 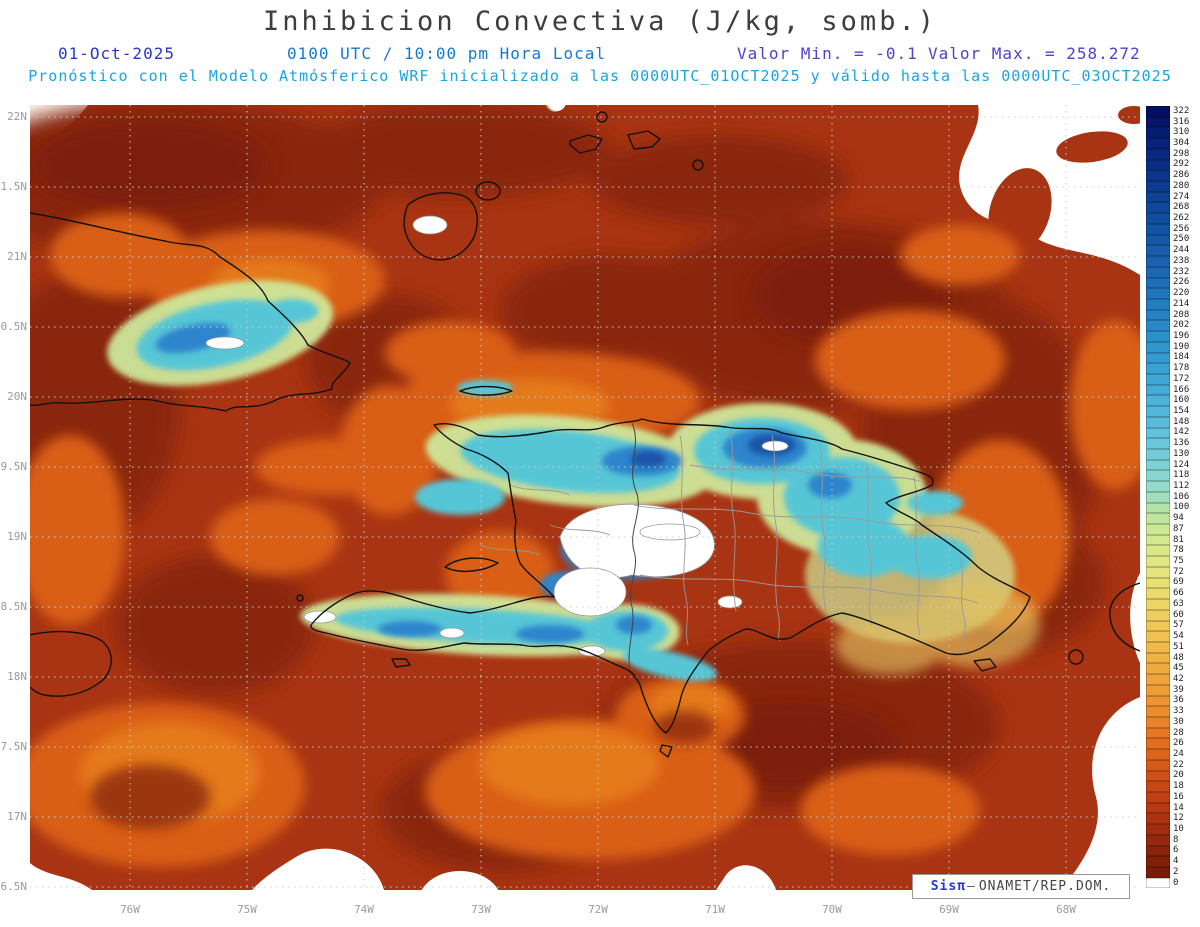 What do you see at coordinates (17, 536) in the screenshot?
I see `lat-tick-label: 19N` at bounding box center [17, 536].